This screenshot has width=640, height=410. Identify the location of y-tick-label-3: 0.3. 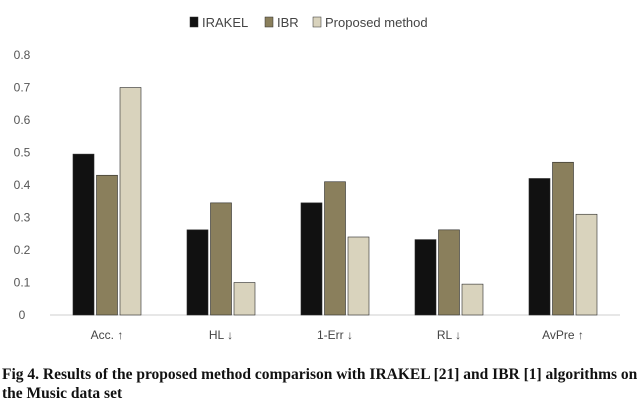
(22, 218).